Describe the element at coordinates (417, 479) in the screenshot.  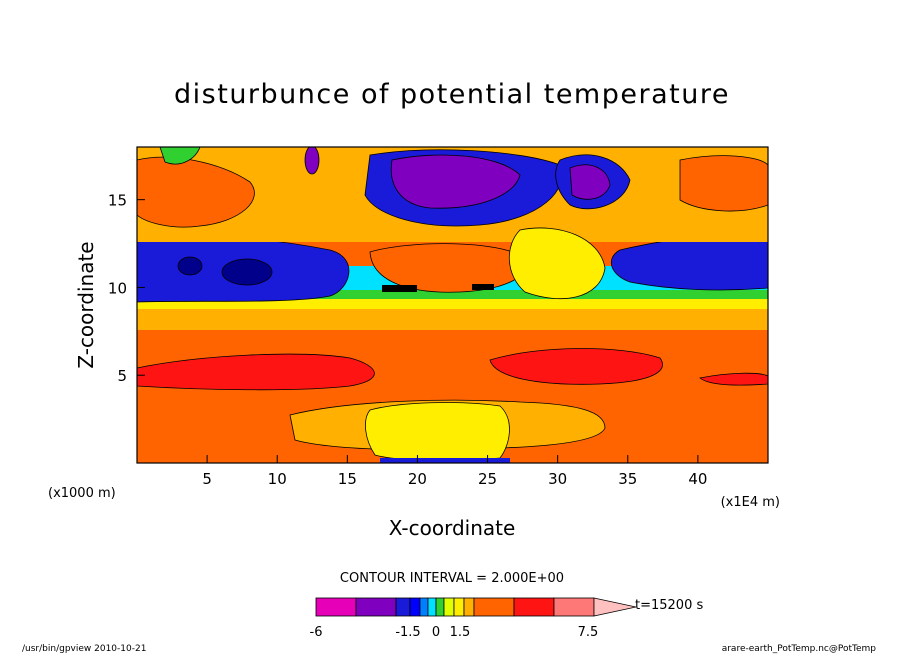
I see `x-tick-label: 20` at that location.